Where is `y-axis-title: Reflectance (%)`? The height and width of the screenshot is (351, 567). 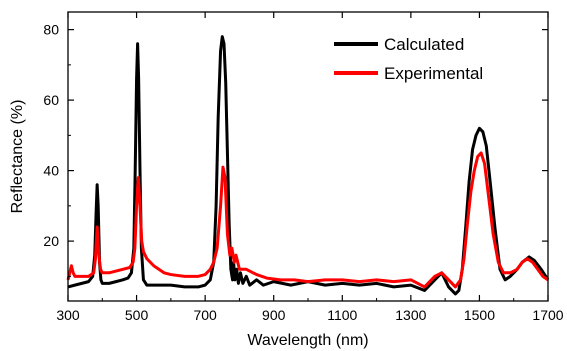 y-axis-title: Reflectance (%) is located at coordinates (17, 157).